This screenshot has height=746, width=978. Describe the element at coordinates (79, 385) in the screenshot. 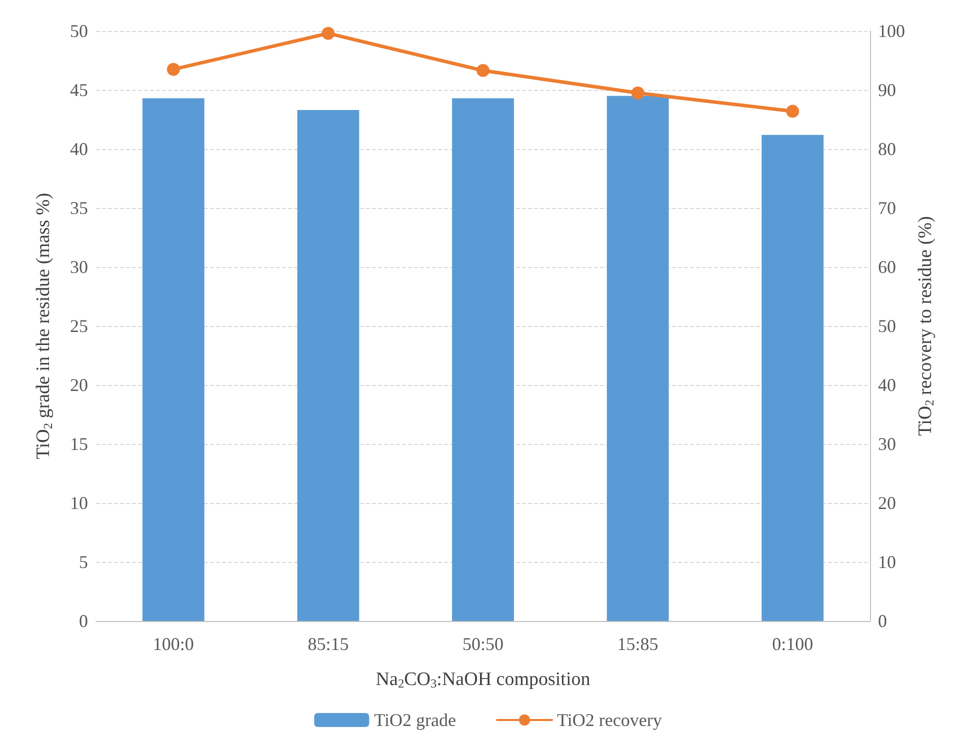

I see `y-tick-label: 20` at that location.